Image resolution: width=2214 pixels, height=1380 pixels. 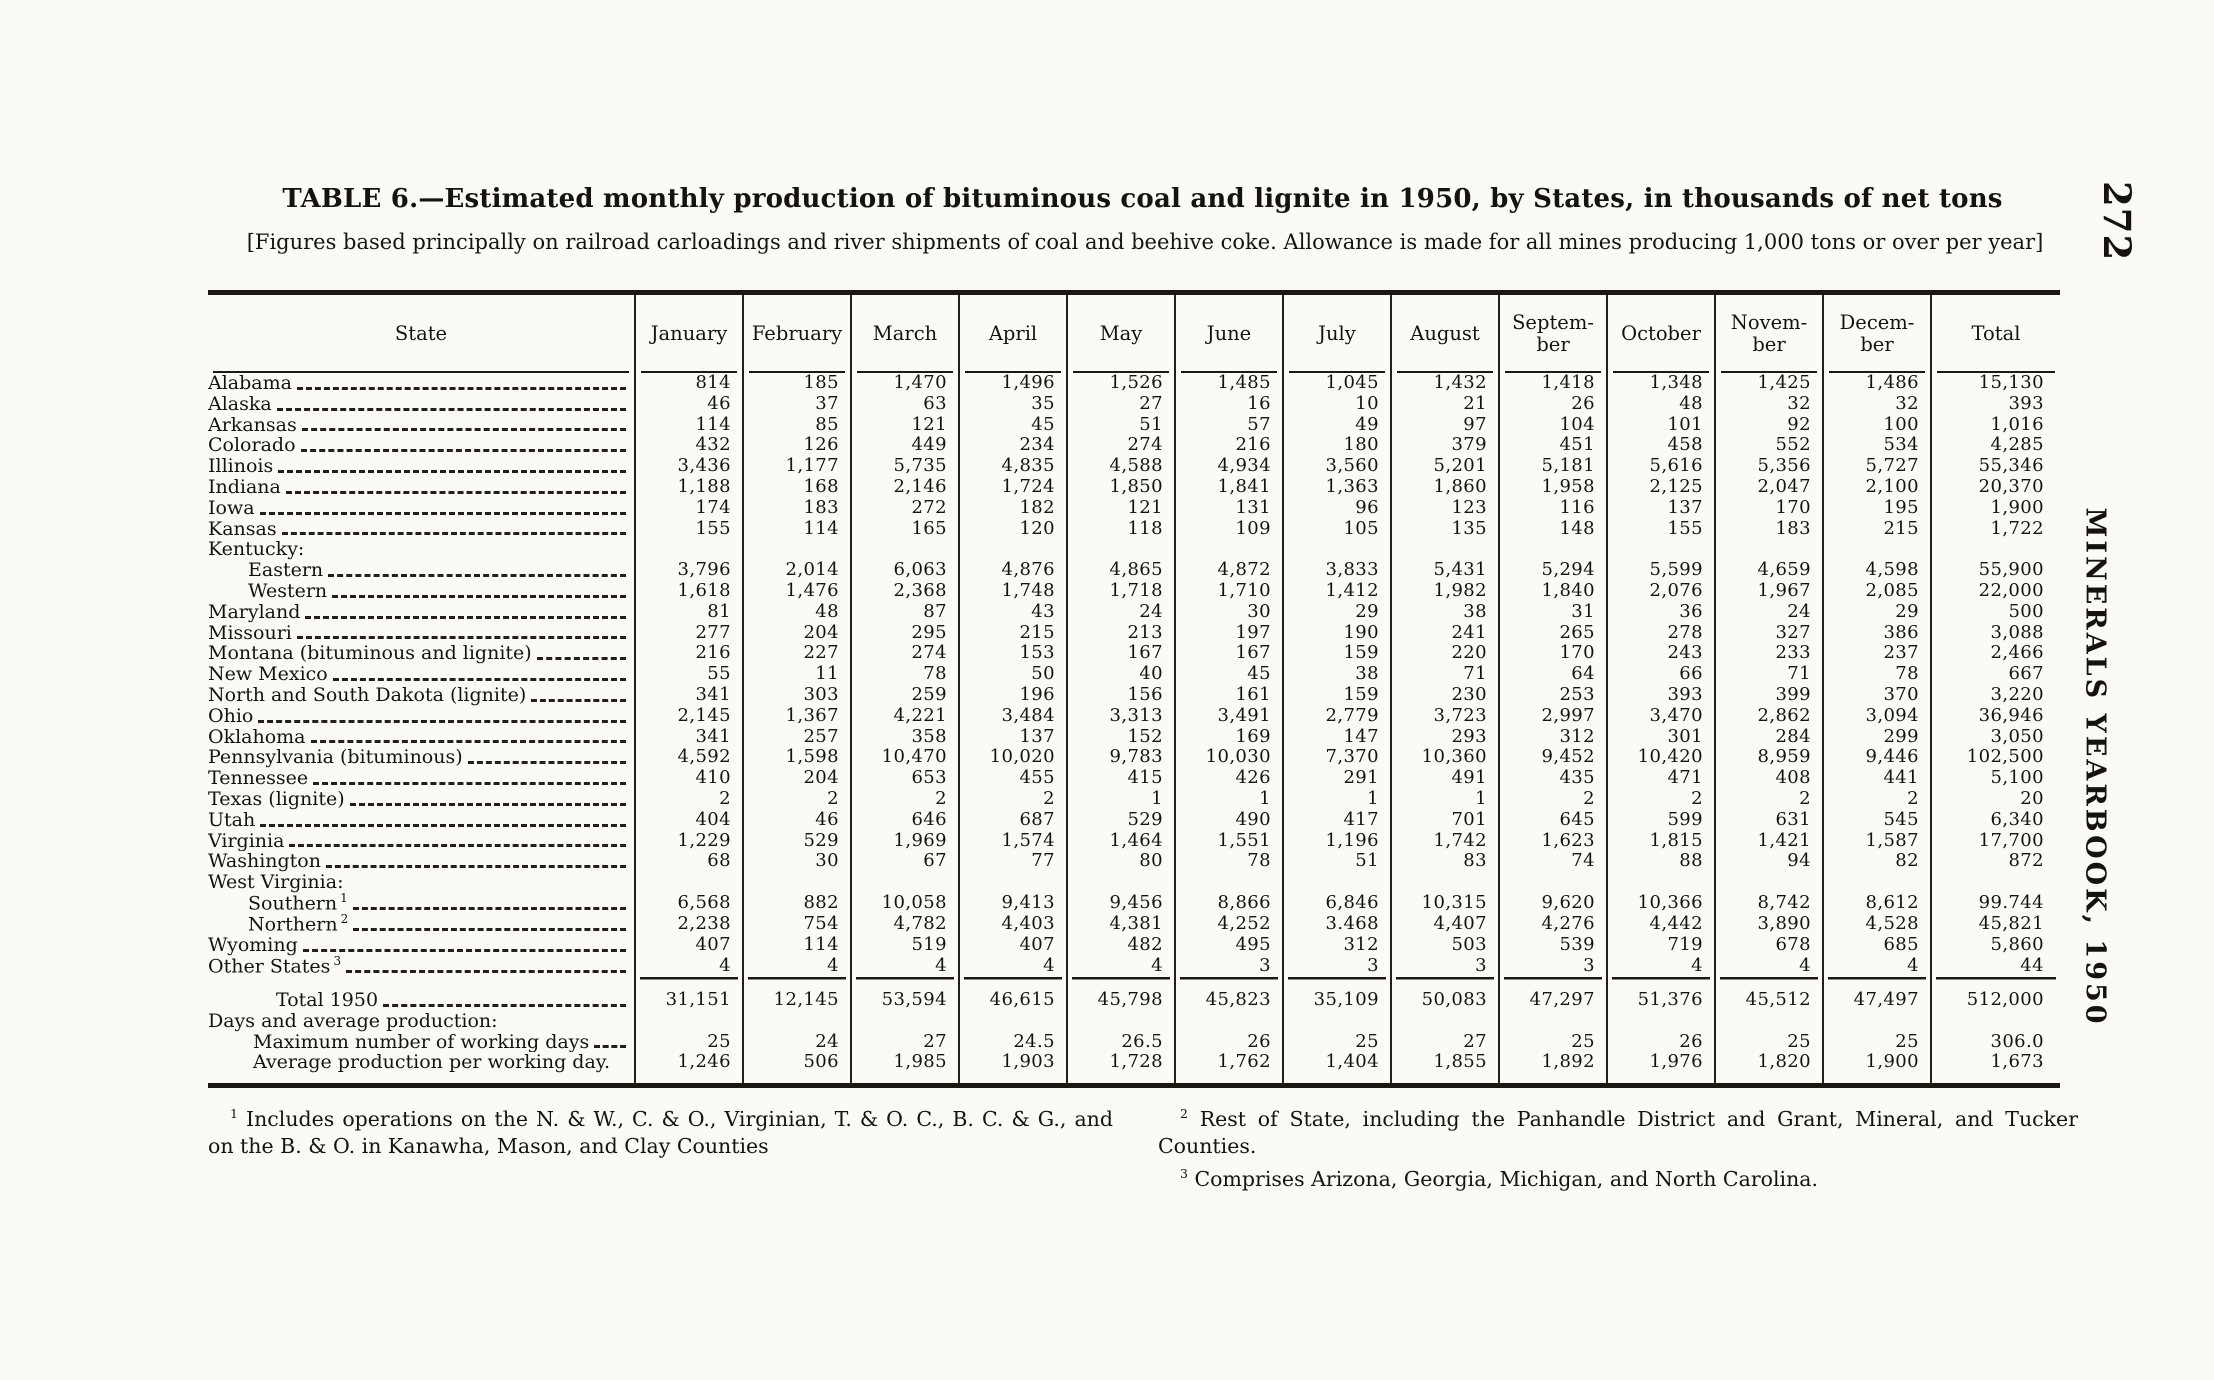 What do you see at coordinates (1228, 820) in the screenshot?
I see `table-cell: 490` at bounding box center [1228, 820].